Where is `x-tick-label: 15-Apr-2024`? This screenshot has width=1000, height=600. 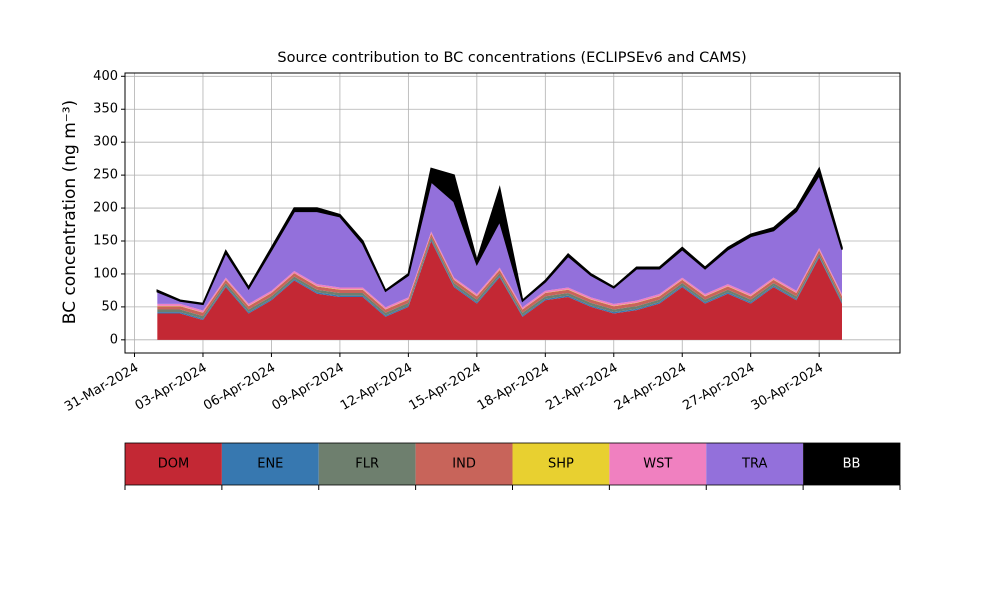
x-tick-label: 15-Apr-2024 is located at coordinates (444, 387).